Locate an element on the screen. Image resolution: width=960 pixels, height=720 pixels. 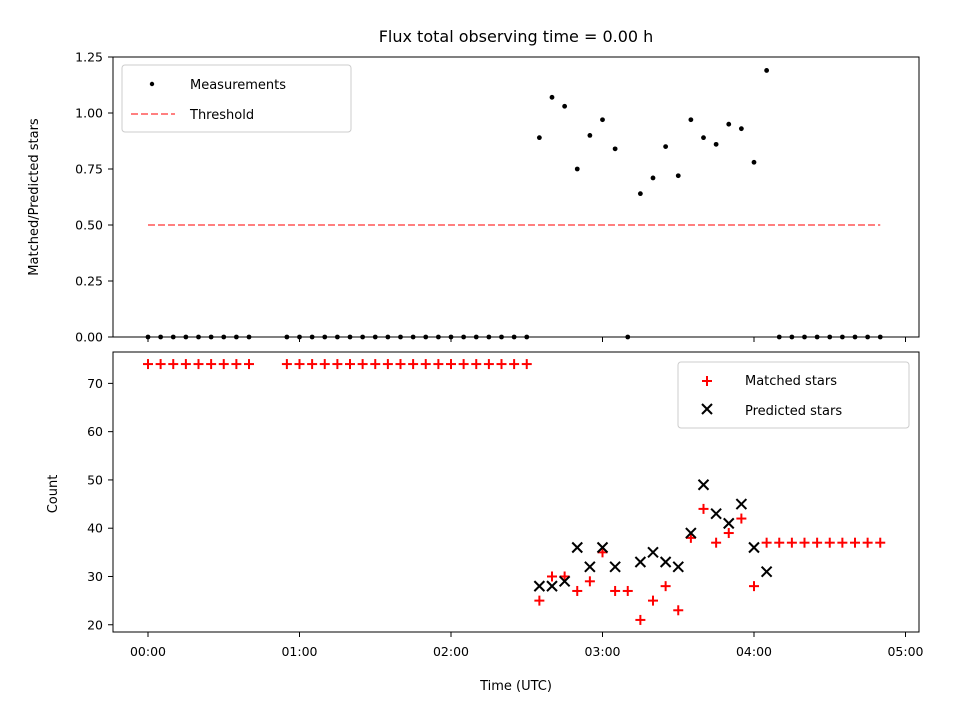
bottom-y-axis-label: Count is located at coordinates (53, 494).